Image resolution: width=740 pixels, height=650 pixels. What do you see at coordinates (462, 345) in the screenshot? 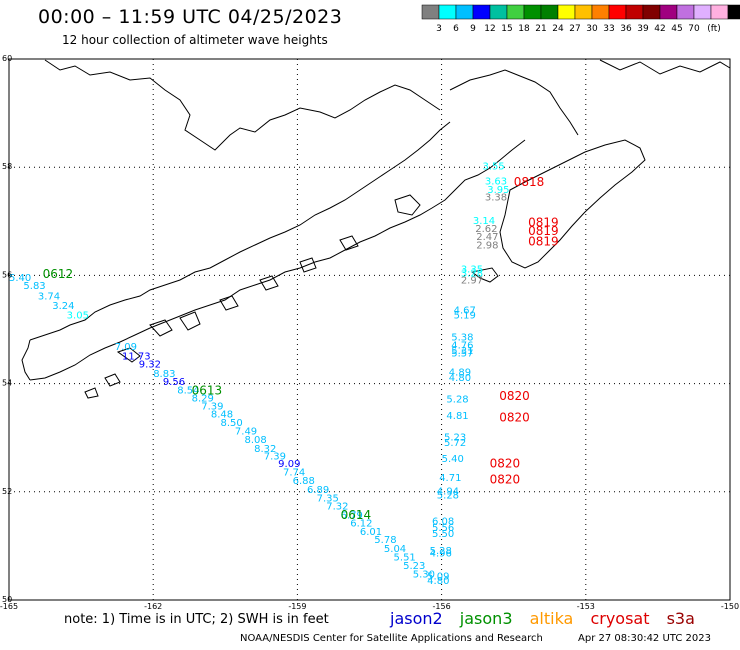
I see `wave-height-value: 4.76` at bounding box center [462, 345].